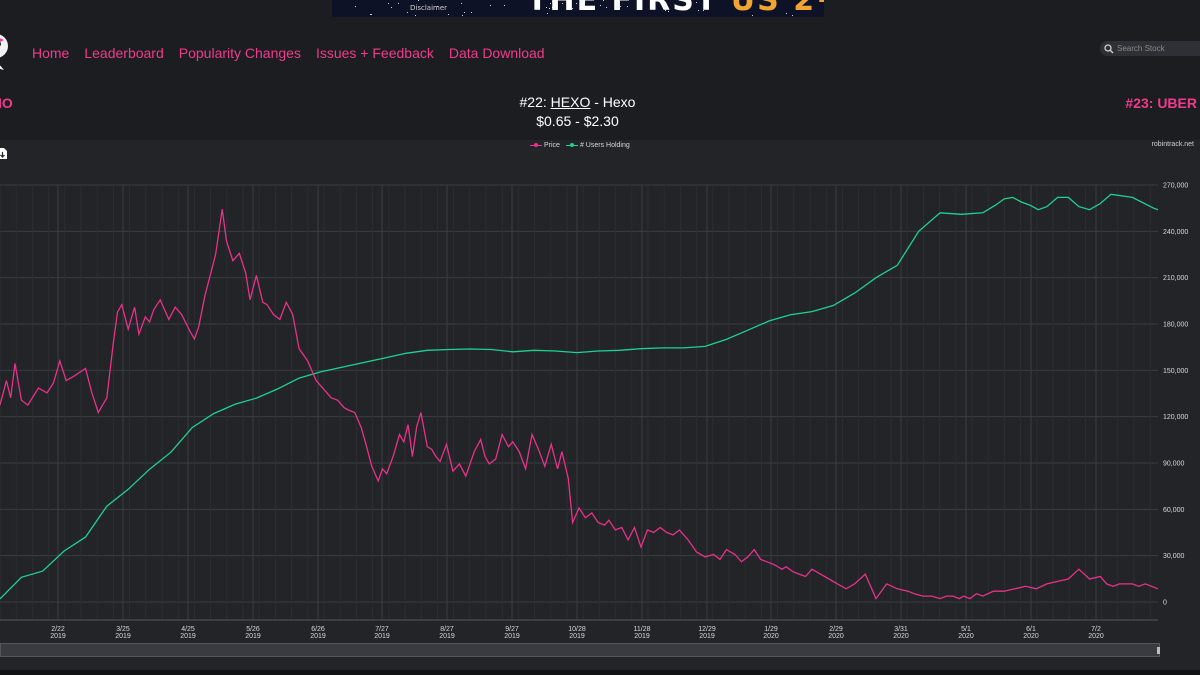  What do you see at coordinates (1031, 629) in the screenshot?
I see `x-tick-label: 6/1` at bounding box center [1031, 629].